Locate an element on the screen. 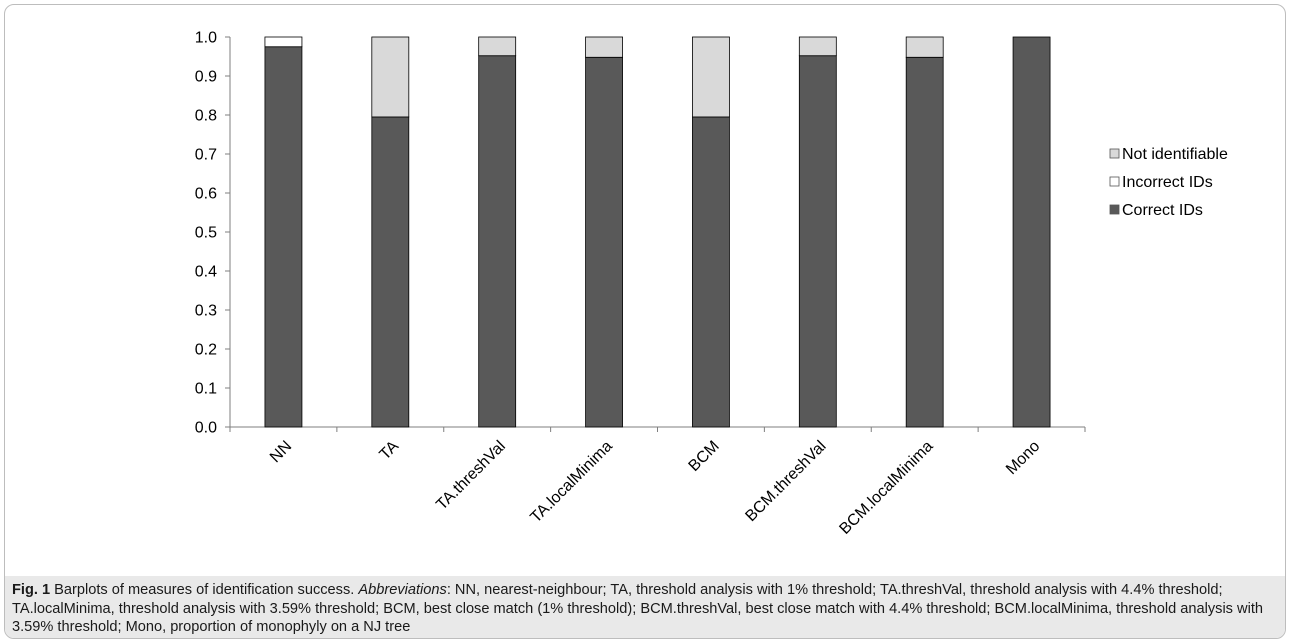  caption-band is located at coordinates (645, 607).